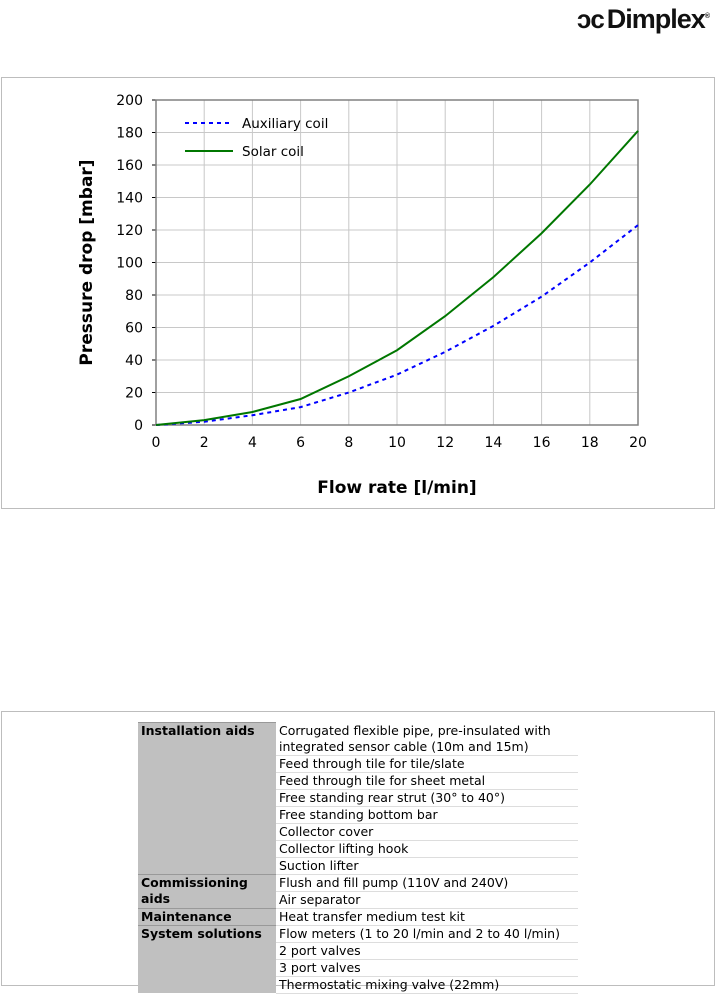 The width and height of the screenshot is (717, 994). What do you see at coordinates (427, 815) in the screenshot?
I see `item-cell: Free standing bottom bar` at bounding box center [427, 815].